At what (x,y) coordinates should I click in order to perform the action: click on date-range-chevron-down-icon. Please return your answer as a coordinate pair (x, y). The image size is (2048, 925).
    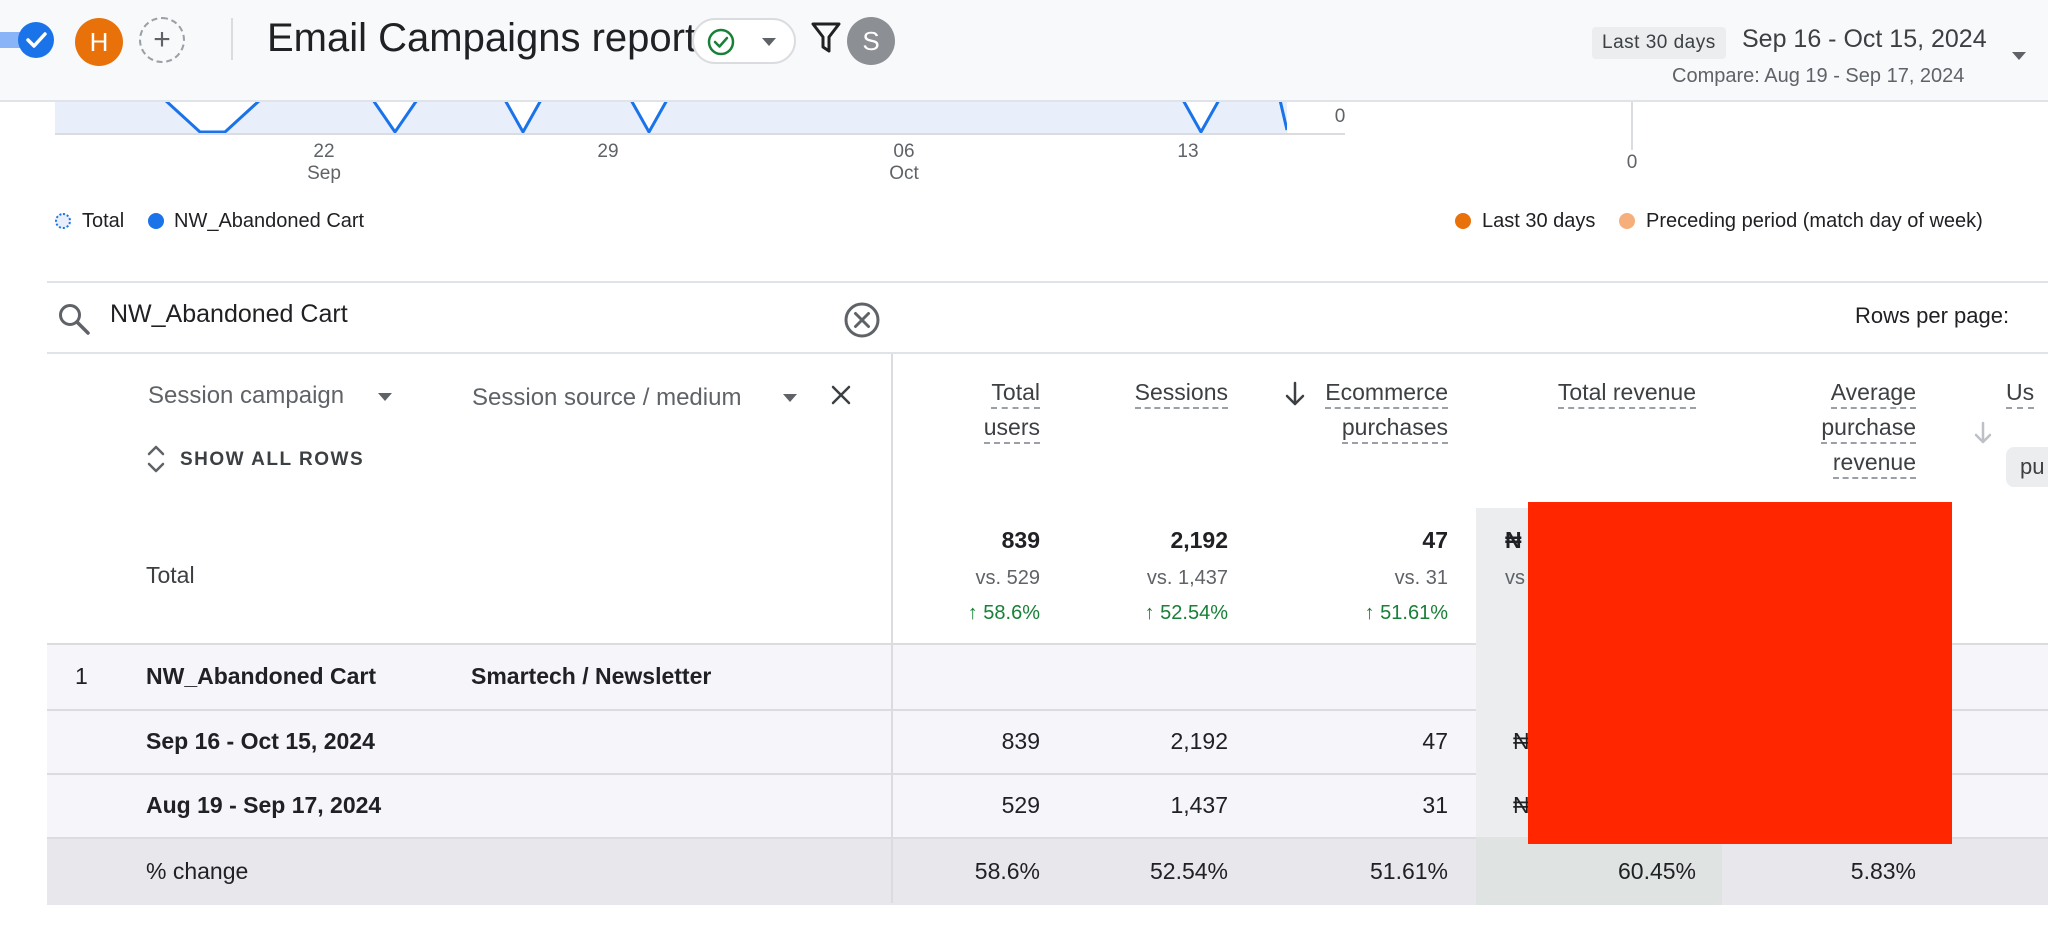
    Looking at the image, I should click on (2019, 56).